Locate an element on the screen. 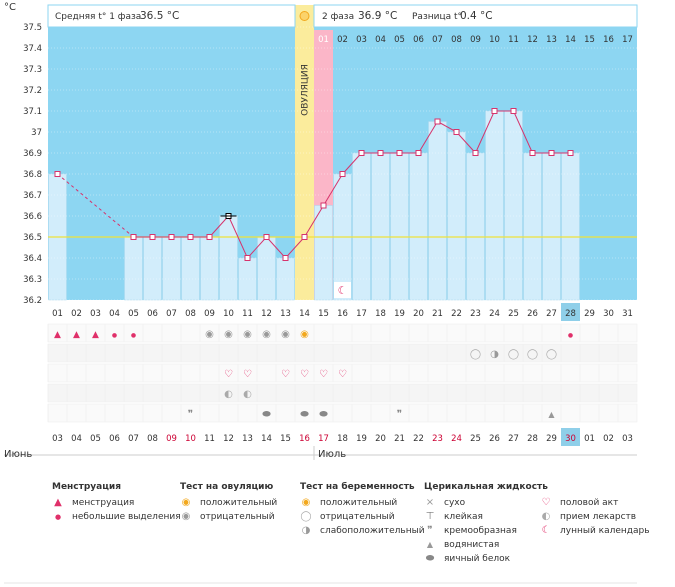  y-tick-label: 36.5 is located at coordinates (32, 238).